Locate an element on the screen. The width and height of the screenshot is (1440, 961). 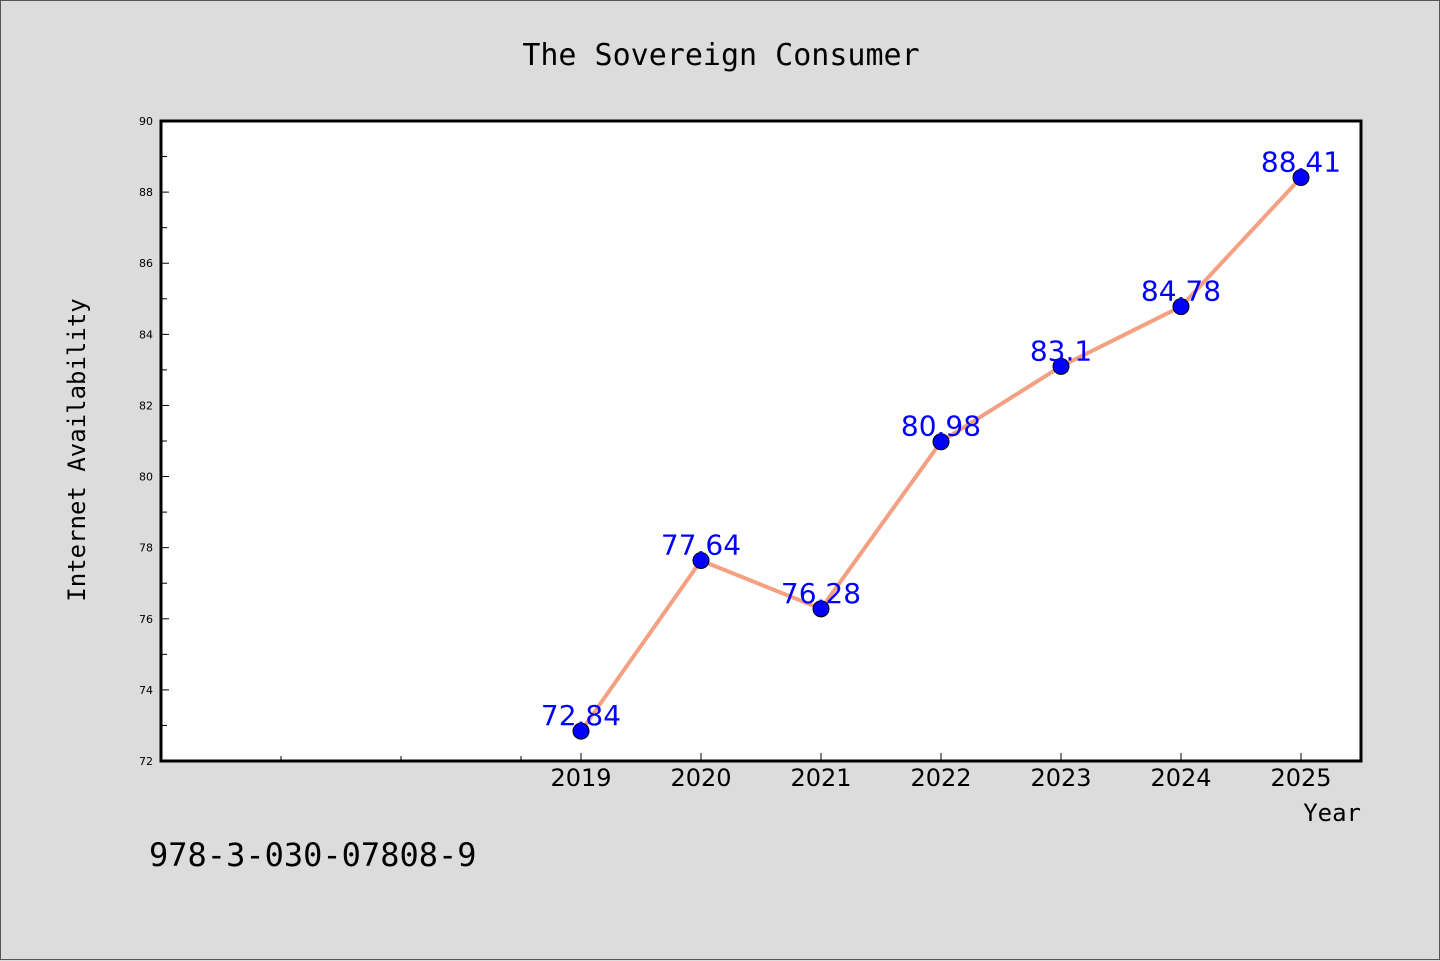
y-tick-label: 88 is located at coordinates (146, 192).